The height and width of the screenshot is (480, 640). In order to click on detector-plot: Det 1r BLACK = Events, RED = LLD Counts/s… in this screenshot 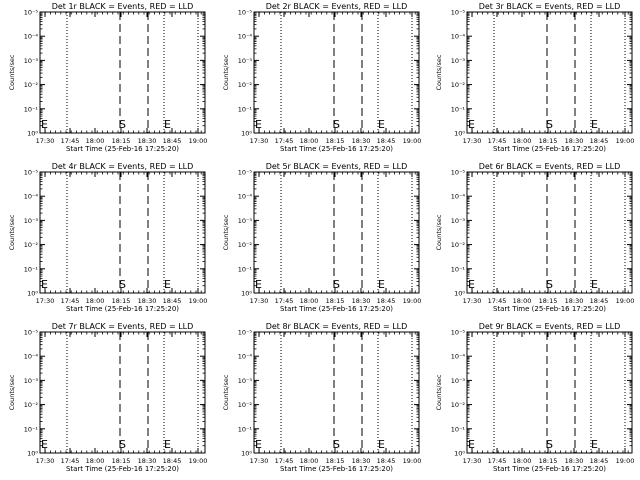, I will do `click(107, 77)`.